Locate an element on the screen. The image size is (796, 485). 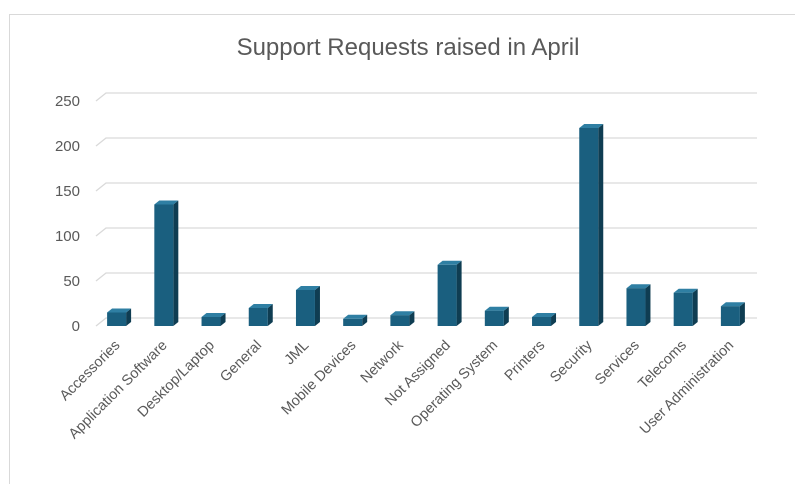
y-tick-label: 200 is located at coordinates (67, 146).